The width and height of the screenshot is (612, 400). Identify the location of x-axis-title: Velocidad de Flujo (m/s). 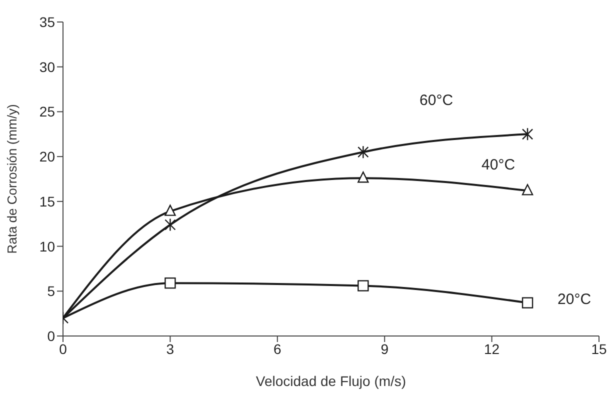
(331, 381).